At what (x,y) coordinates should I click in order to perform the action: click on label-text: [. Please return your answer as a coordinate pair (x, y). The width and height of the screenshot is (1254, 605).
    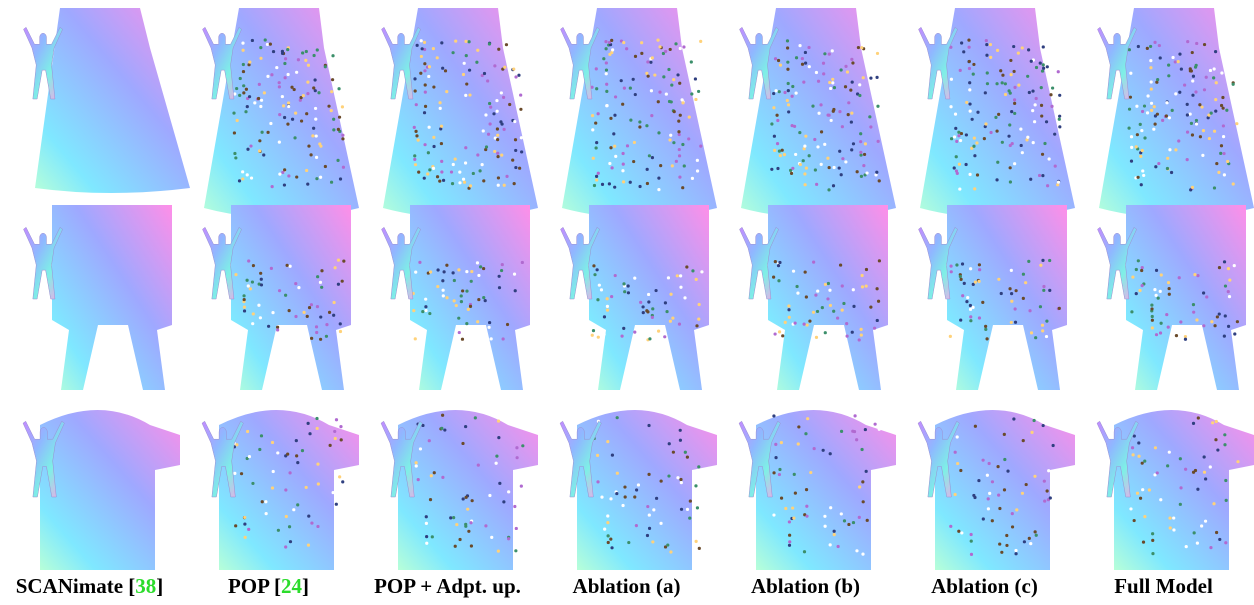
    Looking at the image, I should click on (132, 586).